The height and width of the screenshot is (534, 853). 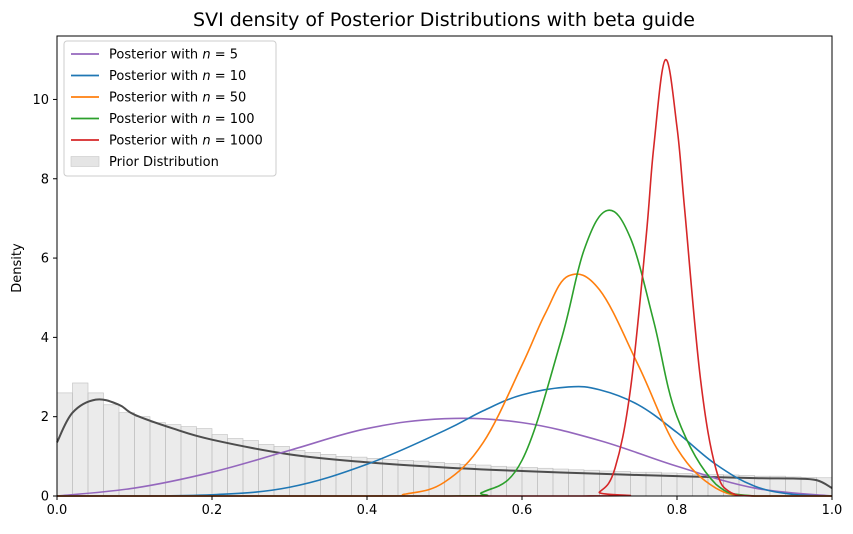 What do you see at coordinates (212, 510) in the screenshot?
I see `x-tick-label: 0.2` at bounding box center [212, 510].